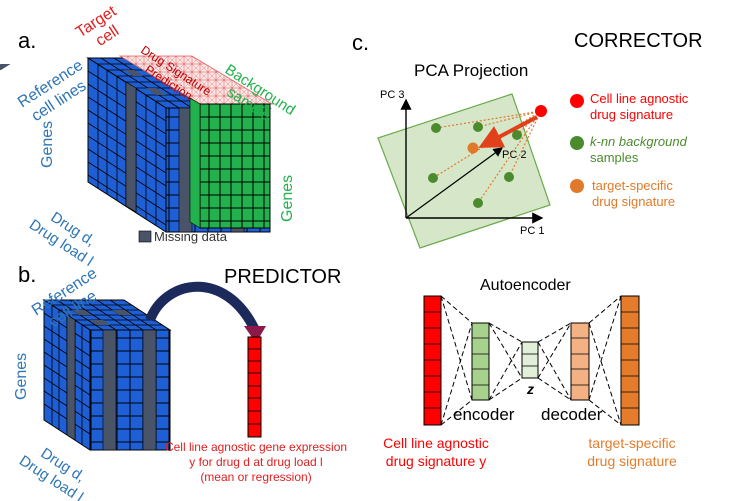 This screenshot has width=730, height=501. I want to click on predictor-curved-arrow, so click(202, 307).